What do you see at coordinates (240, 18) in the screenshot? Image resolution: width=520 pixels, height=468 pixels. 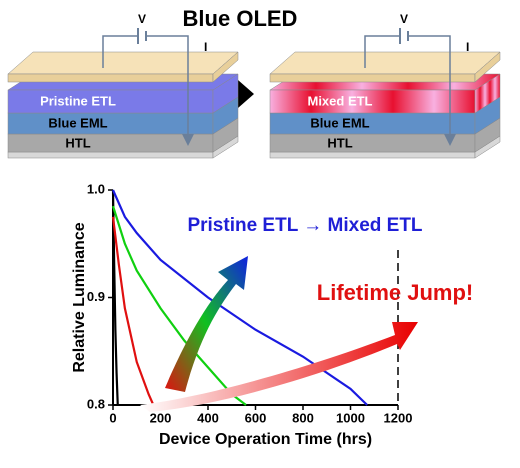 I see `title: Blue OLED` at bounding box center [240, 18].